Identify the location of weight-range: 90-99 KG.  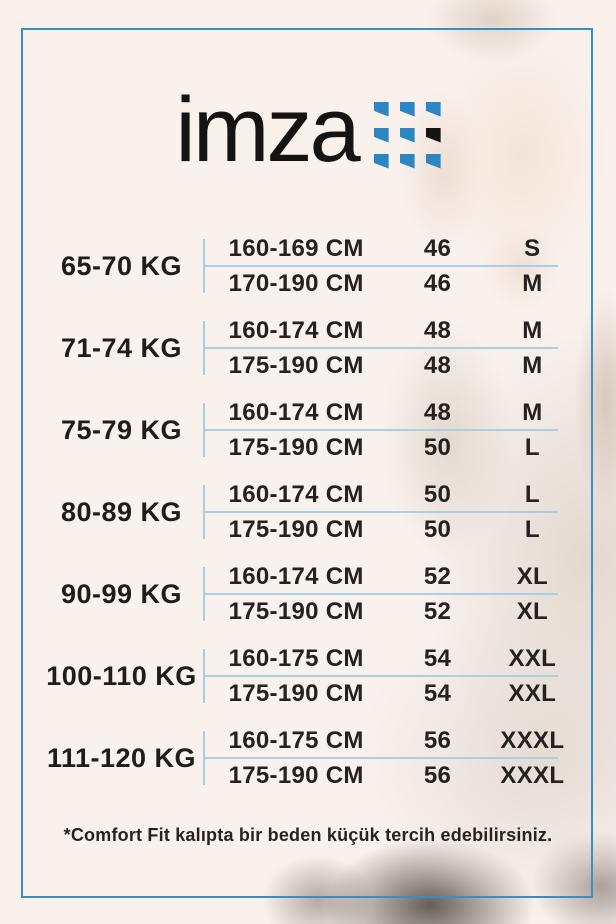
(121, 593).